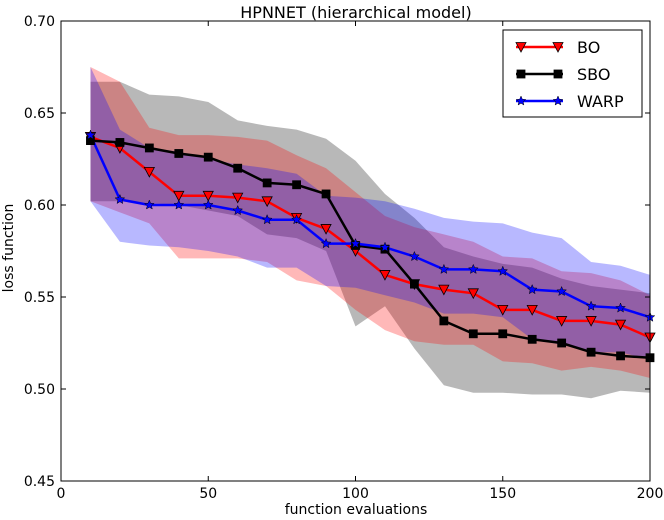  What do you see at coordinates (39, 114) in the screenshot?
I see `y-tick-label: 0.65` at bounding box center [39, 114].